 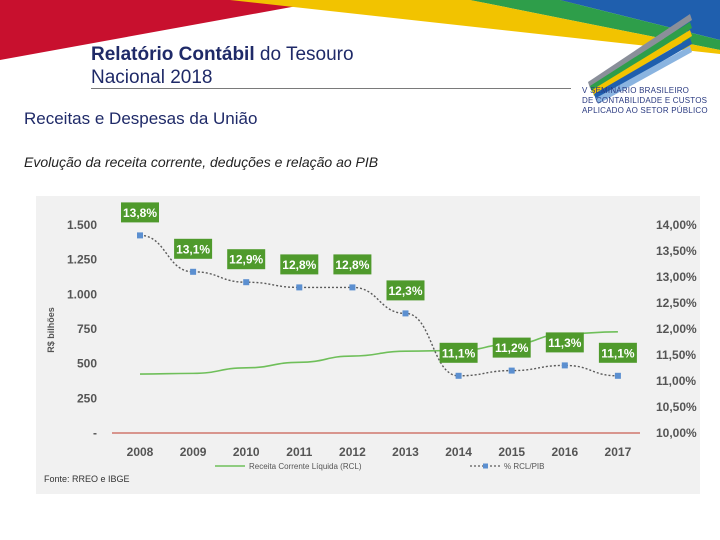 I want to click on report-title-line1: Relatório Contábil do Tesouro, so click(x=301, y=54).